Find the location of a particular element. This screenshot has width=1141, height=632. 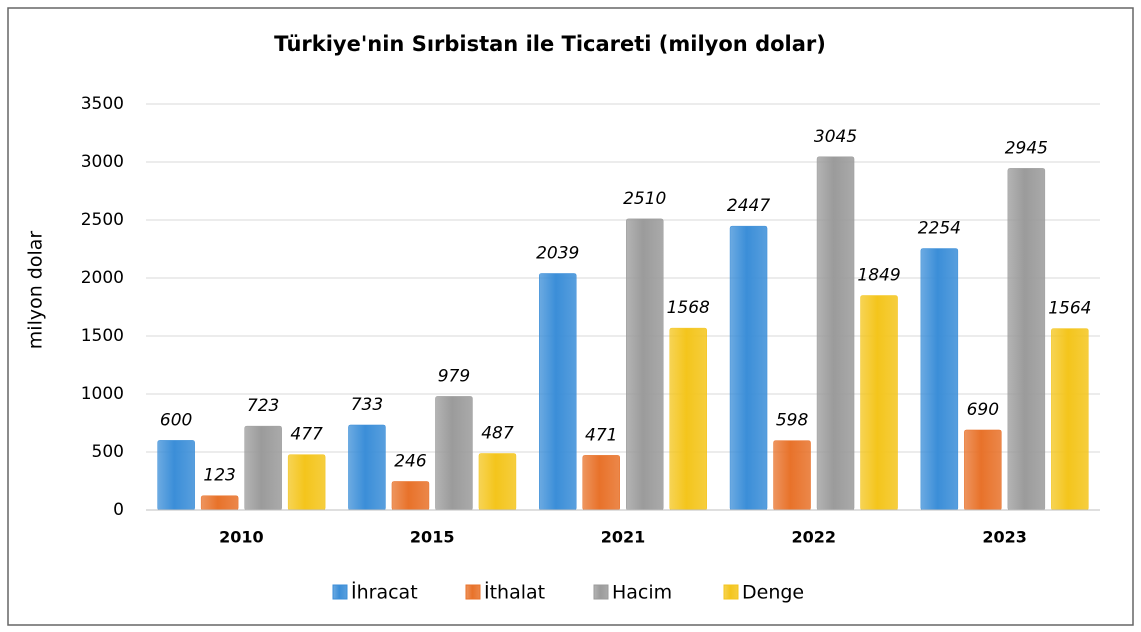

y-tick-label: 1500 is located at coordinates (102, 336).